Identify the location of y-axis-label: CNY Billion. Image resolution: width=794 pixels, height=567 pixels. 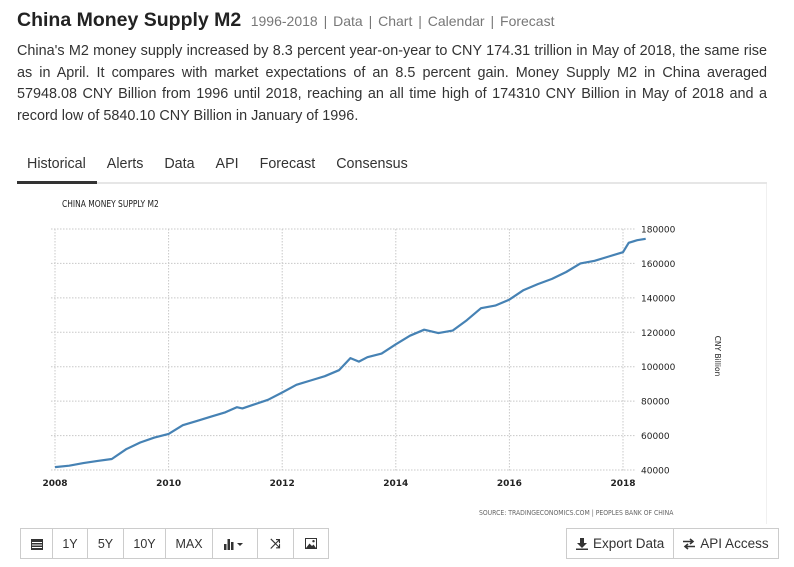
(717, 356).